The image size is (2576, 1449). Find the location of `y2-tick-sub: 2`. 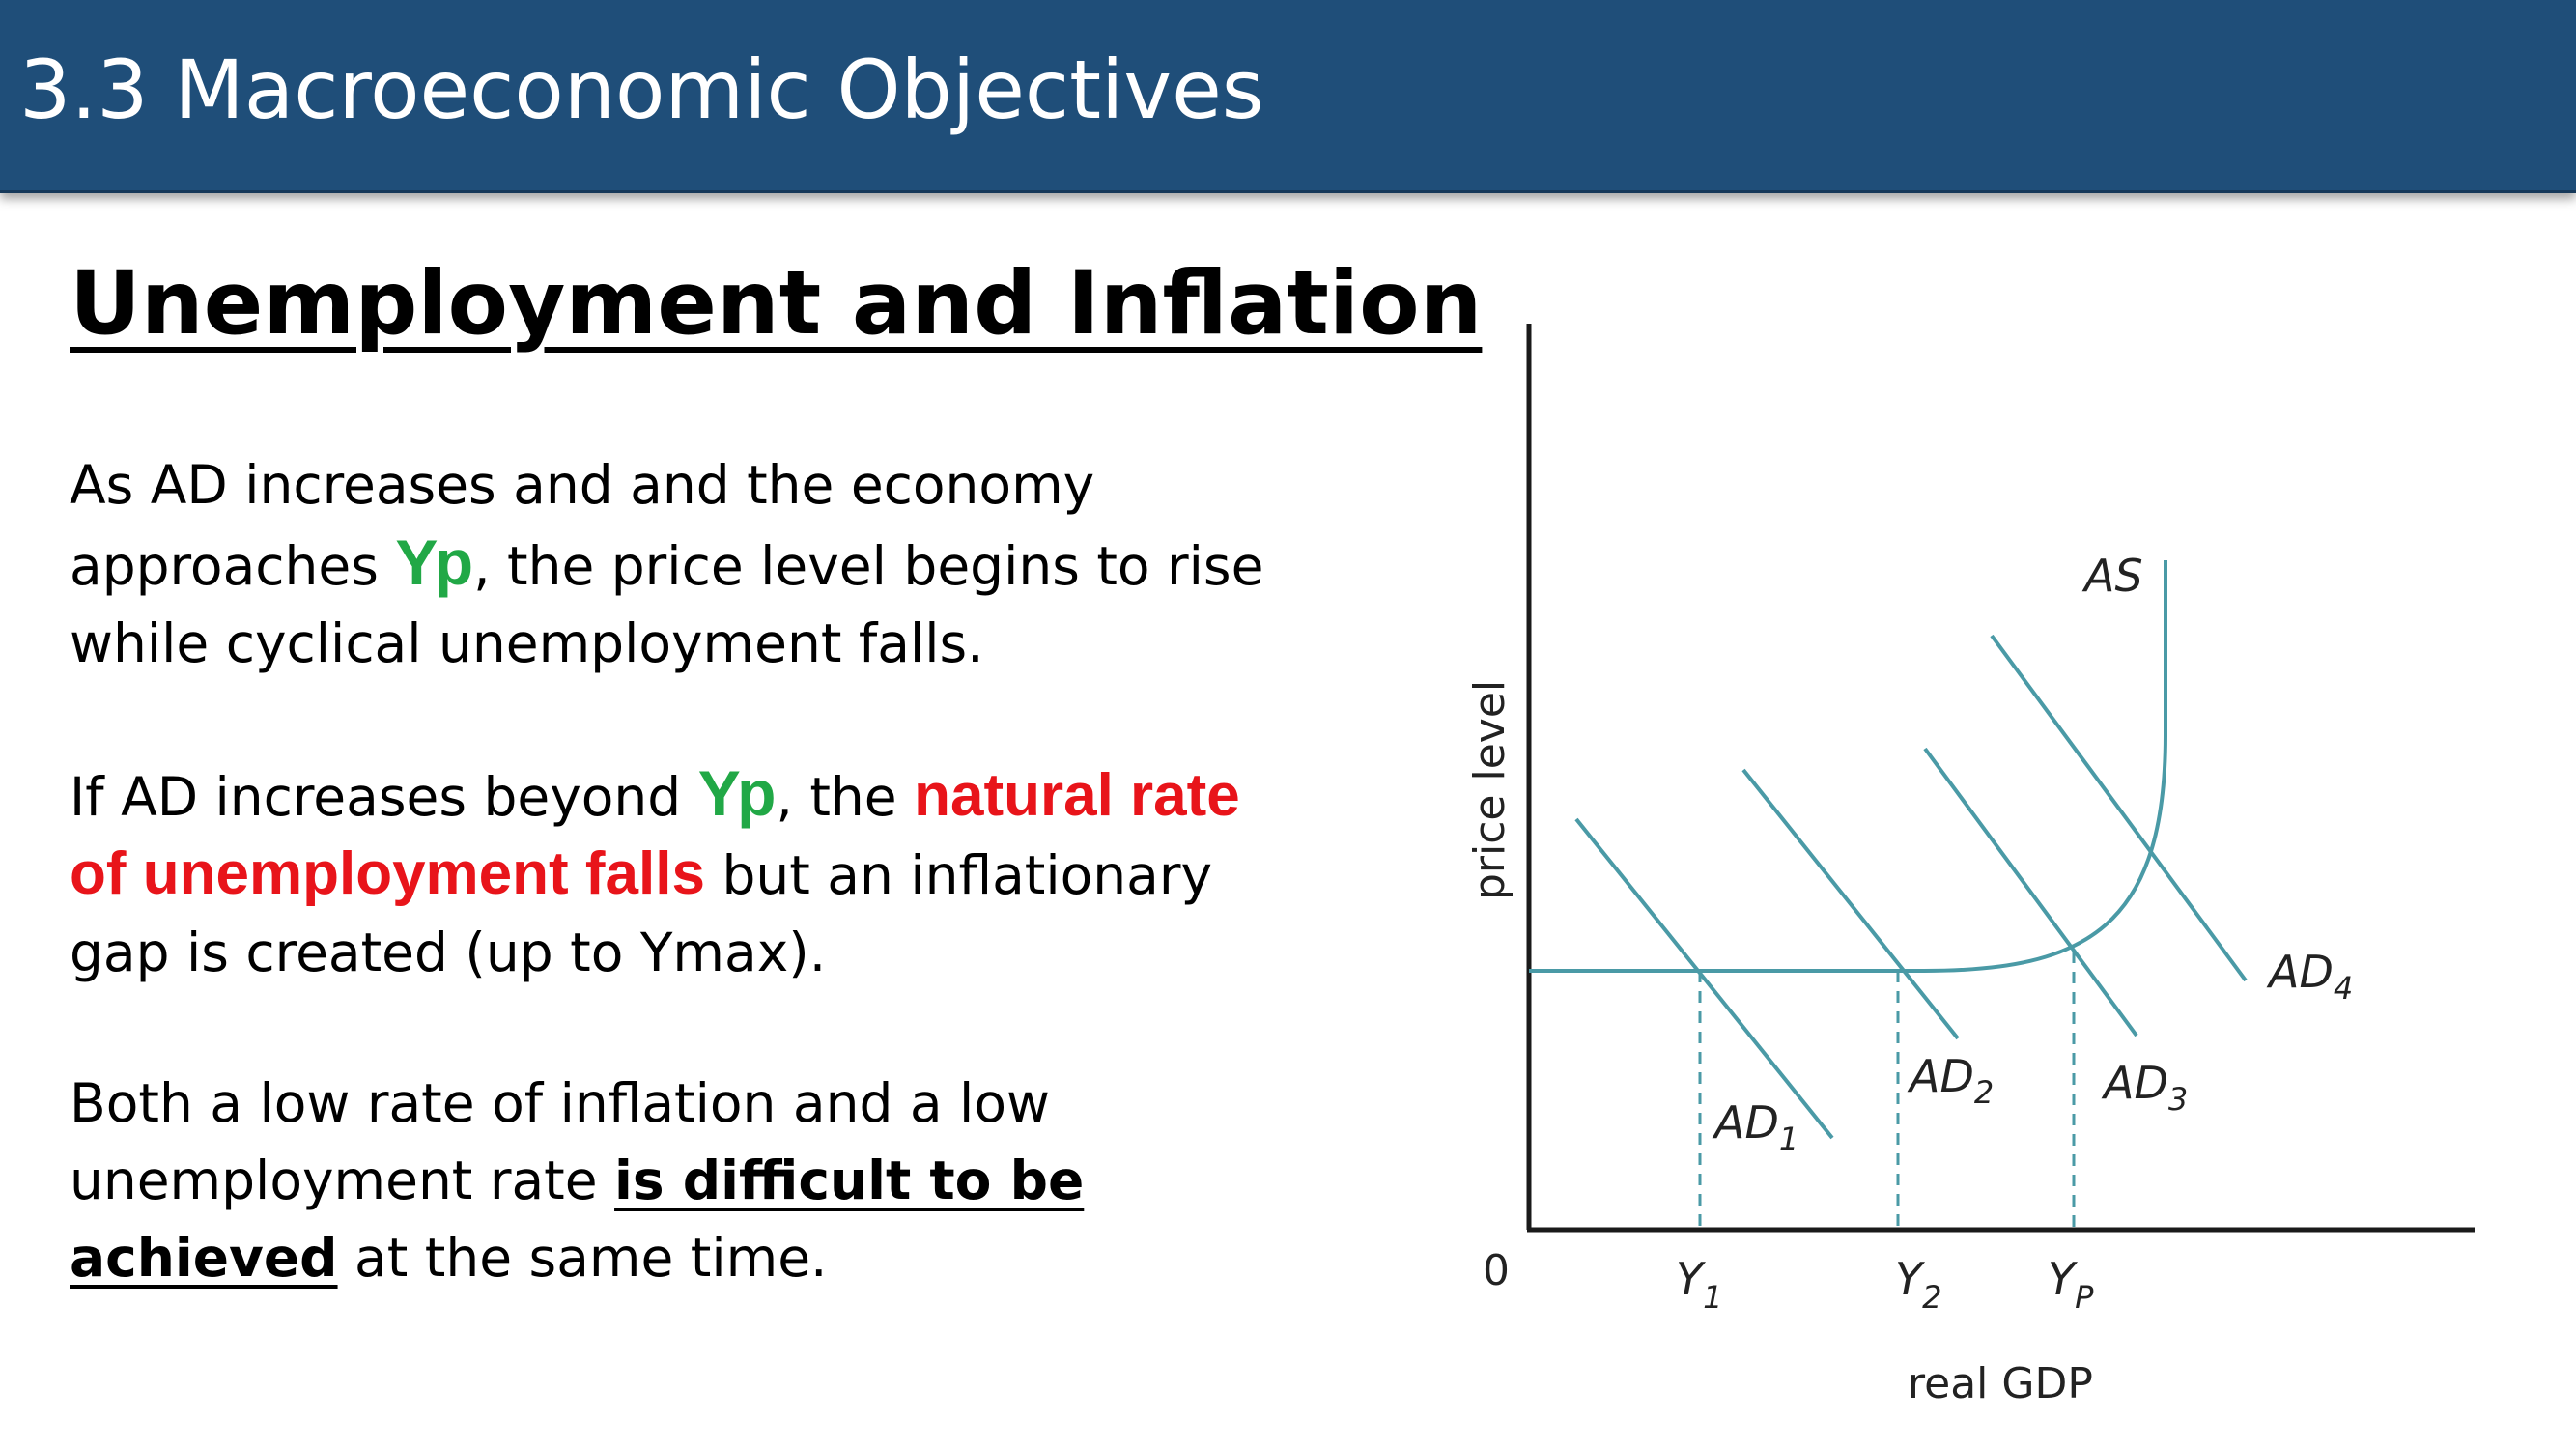

y2-tick-sub: 2 is located at coordinates (1931, 1297).